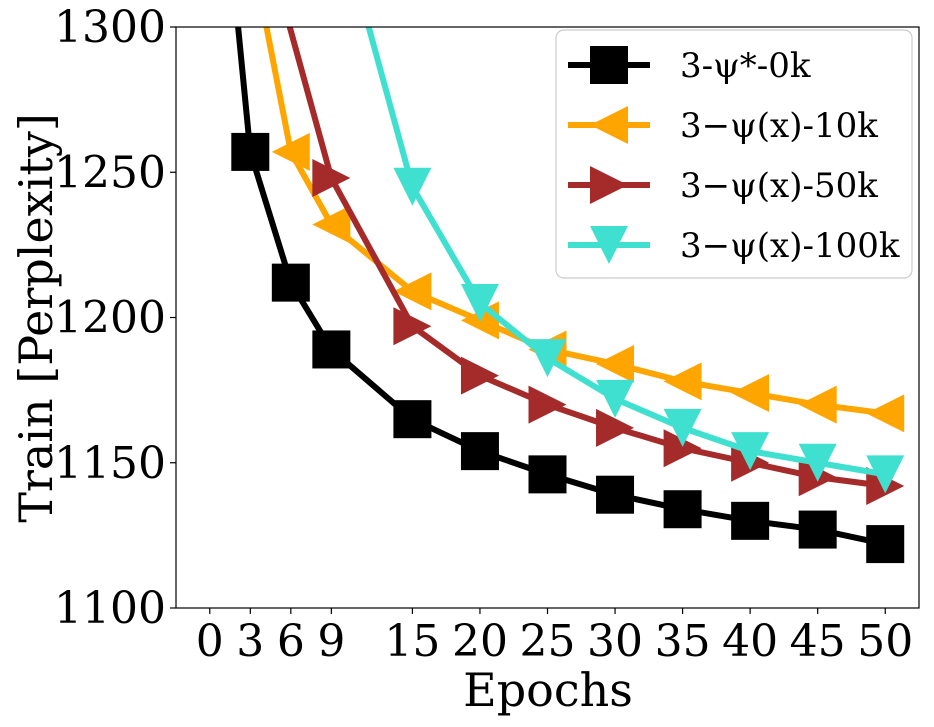  Describe the element at coordinates (110, 318) in the screenshot. I see `y-tick-label: 1200` at that location.